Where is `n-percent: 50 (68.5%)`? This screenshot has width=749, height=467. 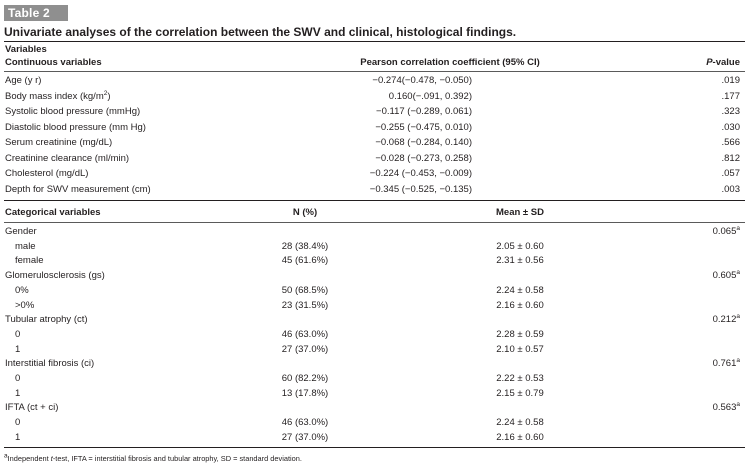
n-percent: 50 (68.5%) is located at coordinates (305, 290).